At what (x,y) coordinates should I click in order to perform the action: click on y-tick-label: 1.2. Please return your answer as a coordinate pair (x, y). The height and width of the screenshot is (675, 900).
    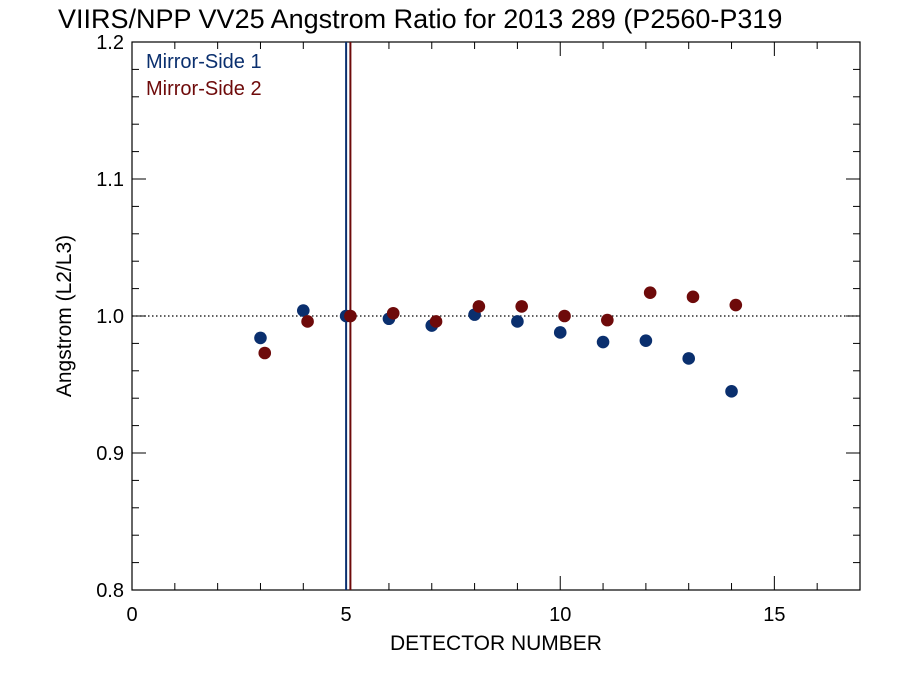
    Looking at the image, I should click on (110, 43).